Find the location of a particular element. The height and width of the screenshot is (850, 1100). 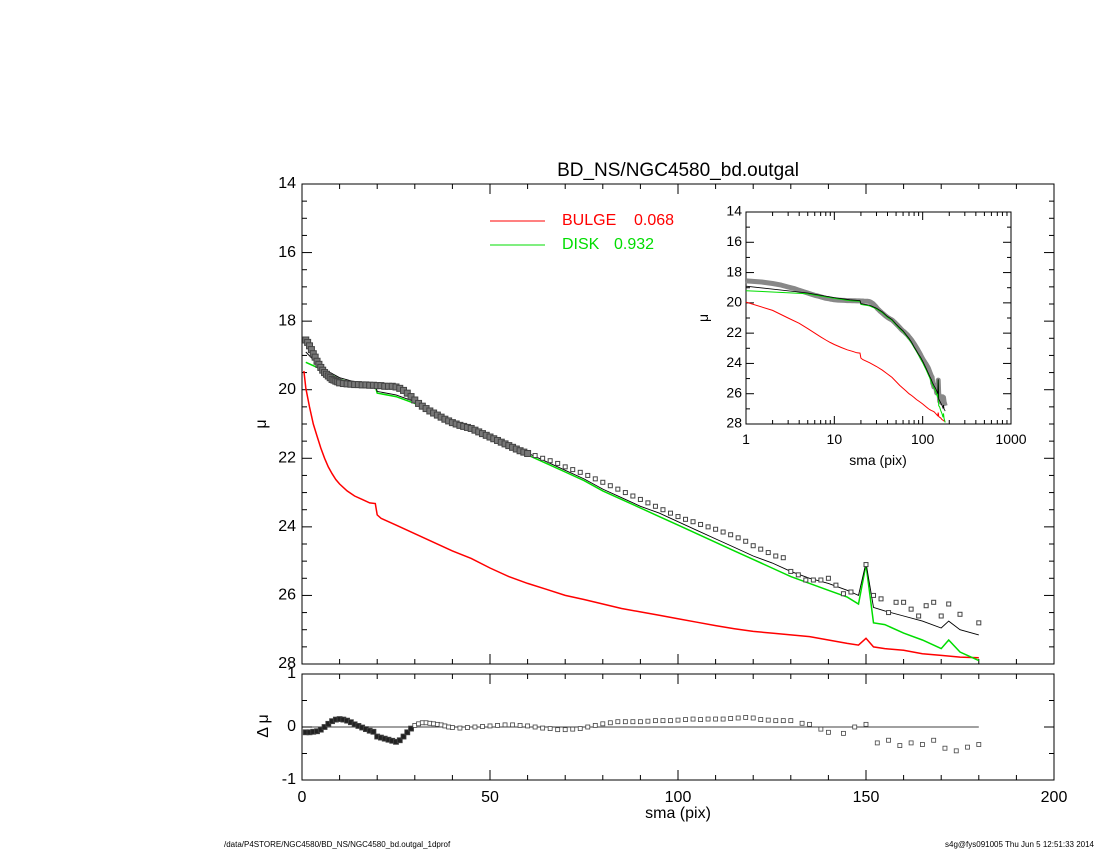

legend: BULGE 0.068 DISK 0.932 is located at coordinates (582, 232).